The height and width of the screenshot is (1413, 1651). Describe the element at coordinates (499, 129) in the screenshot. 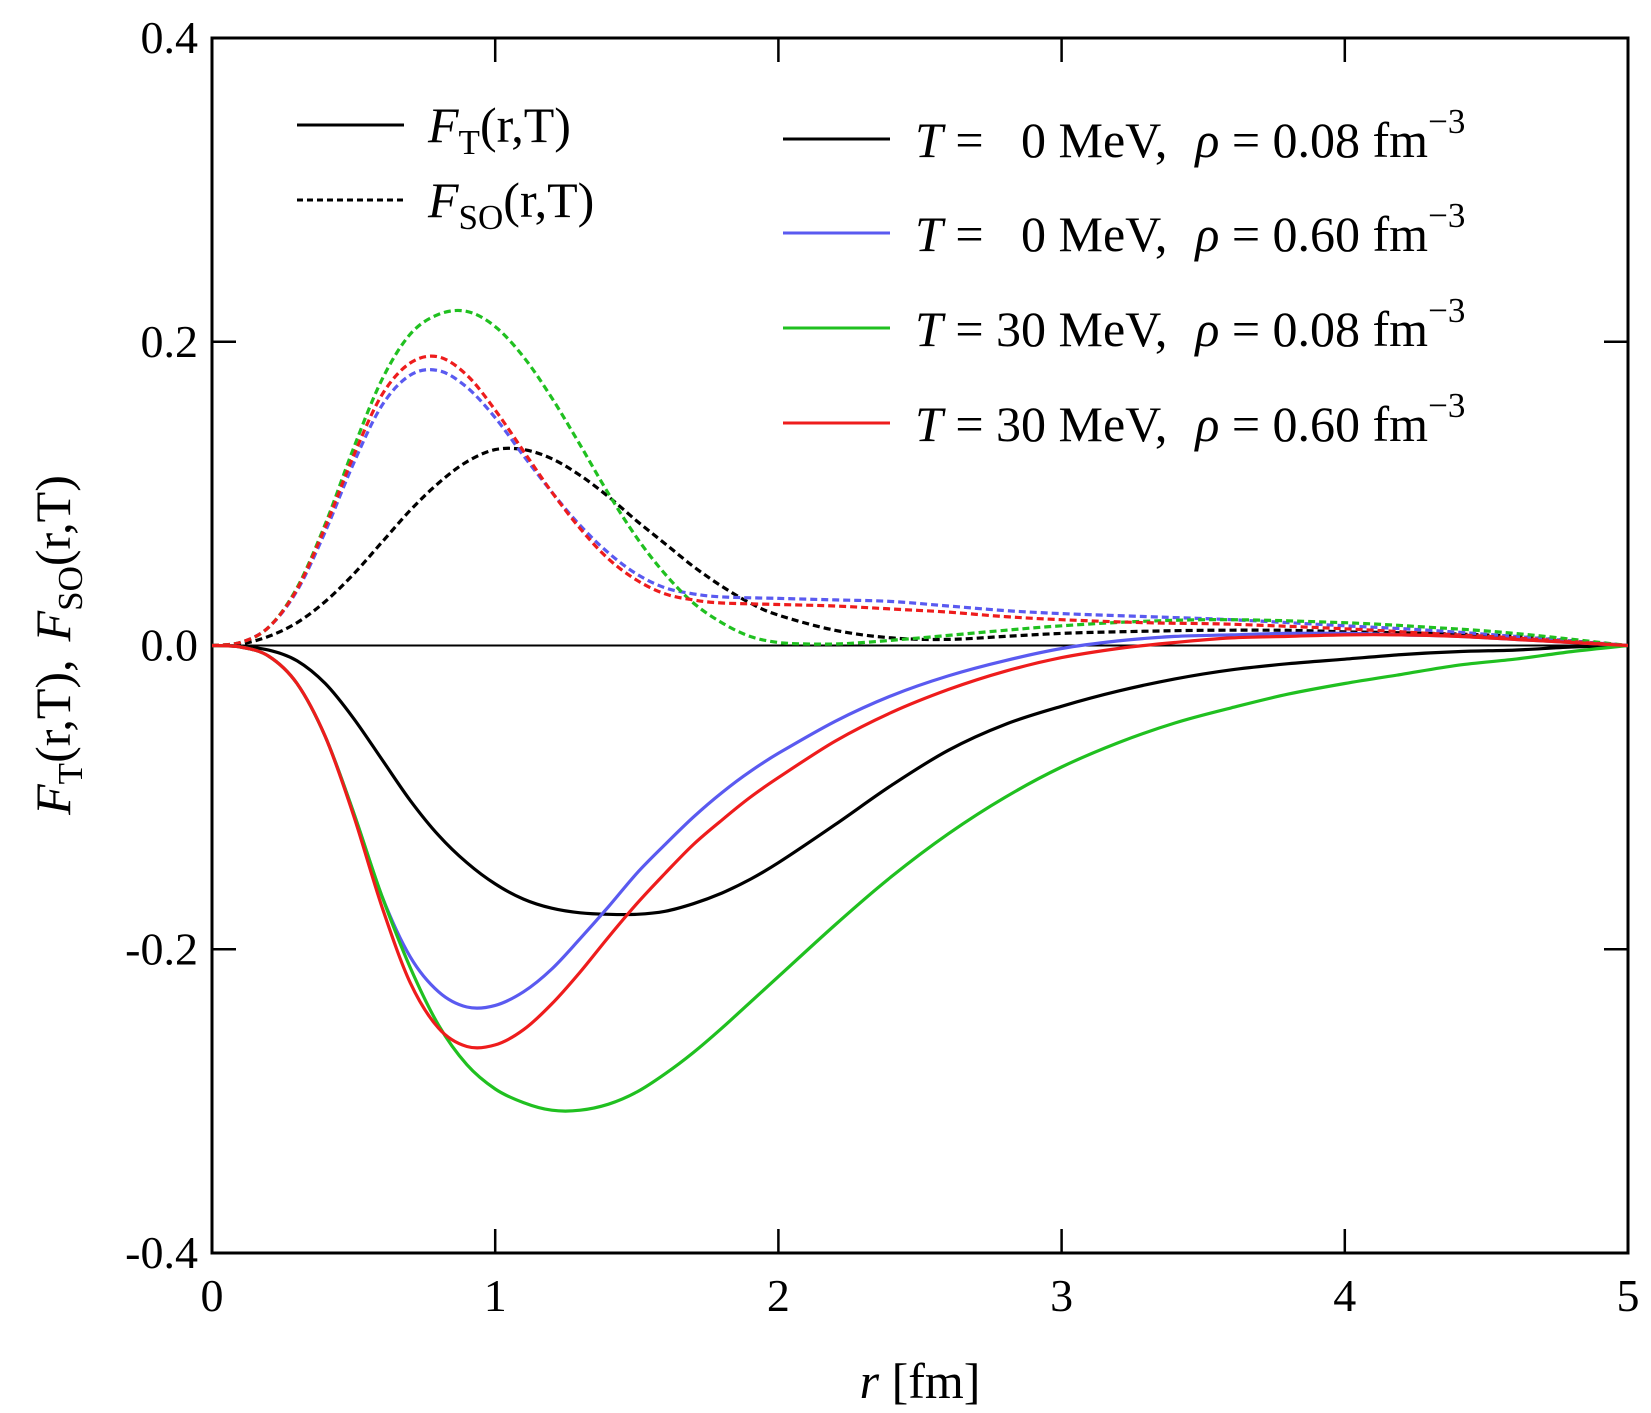

I see `style-legend-ft-label: FT(r,T)` at that location.